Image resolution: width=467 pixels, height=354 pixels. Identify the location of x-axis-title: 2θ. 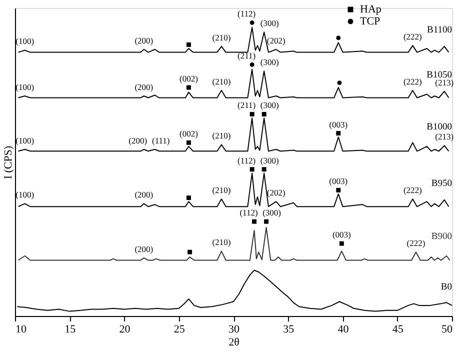
(234, 342).